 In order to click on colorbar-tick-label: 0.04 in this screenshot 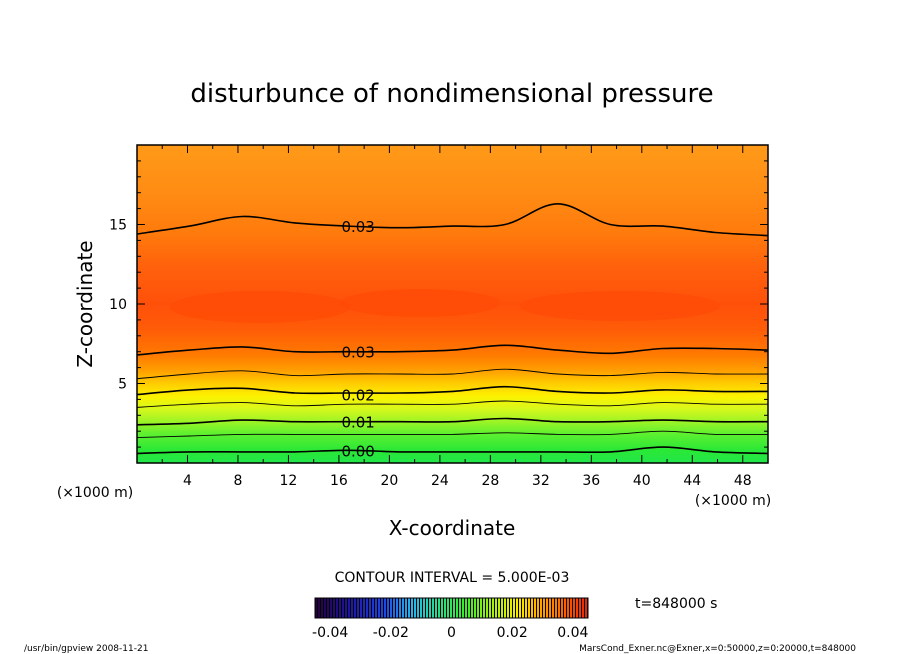, I will do `click(572, 633)`.